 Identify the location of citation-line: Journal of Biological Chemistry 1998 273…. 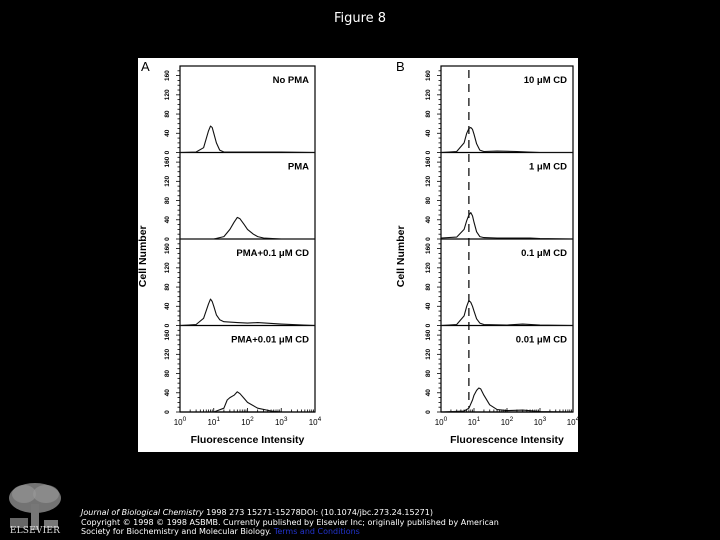
(341, 513).